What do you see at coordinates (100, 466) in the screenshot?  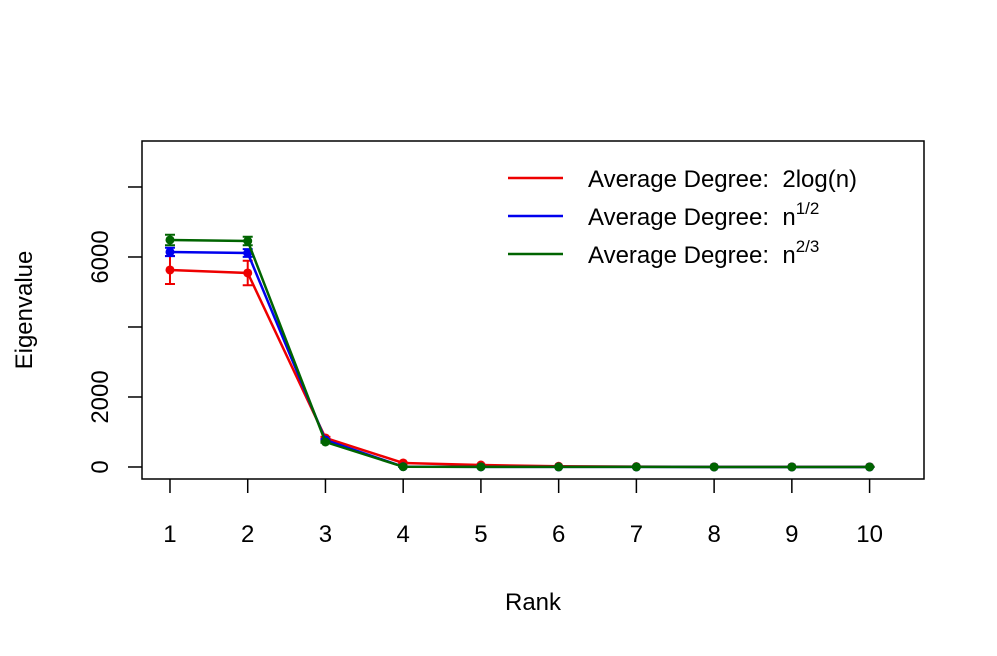 I see `y-tick-label: 0` at bounding box center [100, 466].